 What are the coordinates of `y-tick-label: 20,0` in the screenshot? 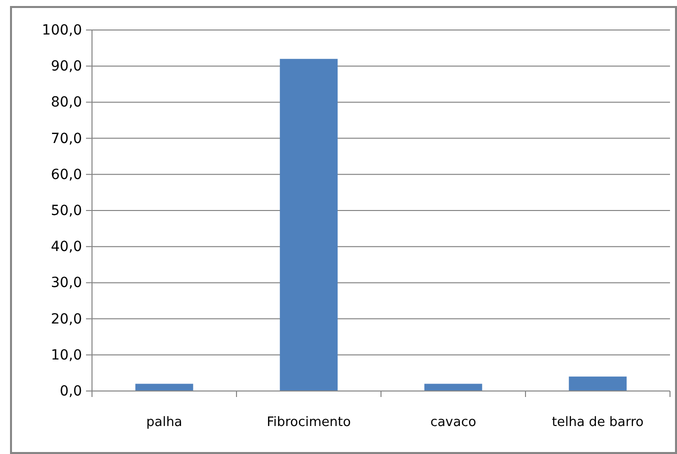 It's located at (66, 319).